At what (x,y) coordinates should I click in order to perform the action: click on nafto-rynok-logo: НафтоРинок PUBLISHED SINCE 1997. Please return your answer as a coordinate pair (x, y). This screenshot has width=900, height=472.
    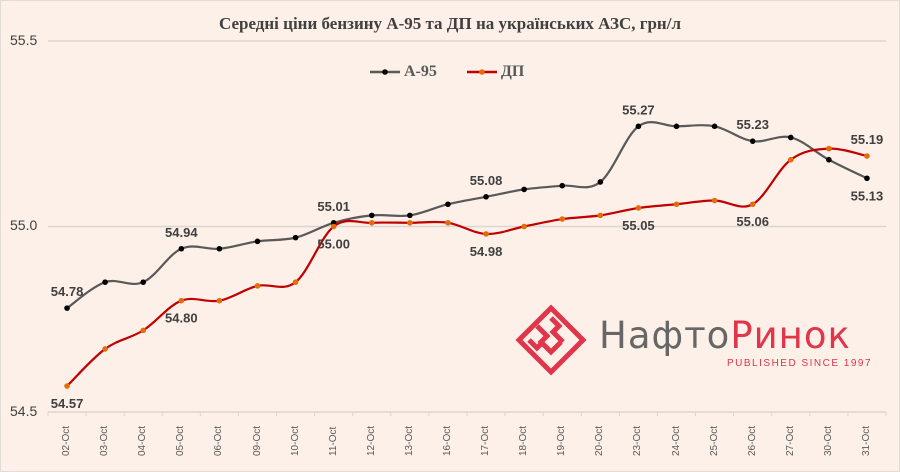
    Looking at the image, I should click on (705, 340).